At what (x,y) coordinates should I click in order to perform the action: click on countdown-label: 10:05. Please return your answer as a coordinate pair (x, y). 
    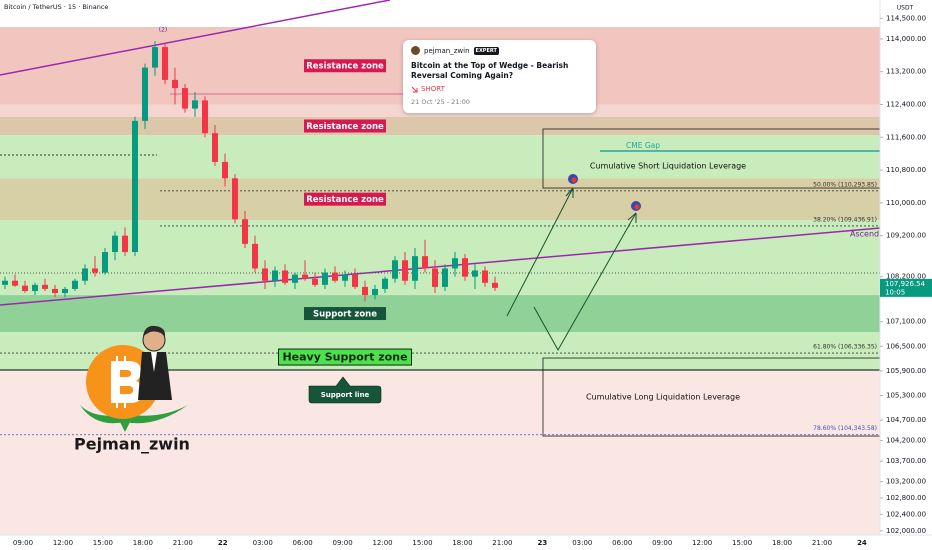
    Looking at the image, I should click on (895, 292).